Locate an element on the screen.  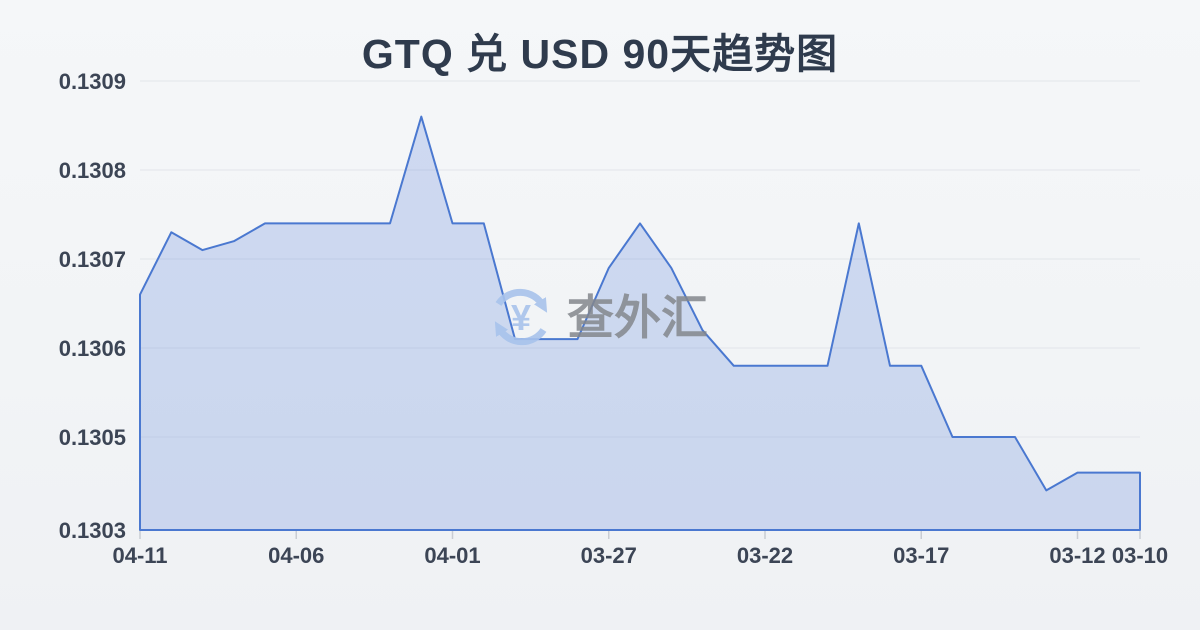
y-axis-label: 0.1303 is located at coordinates (92, 530).